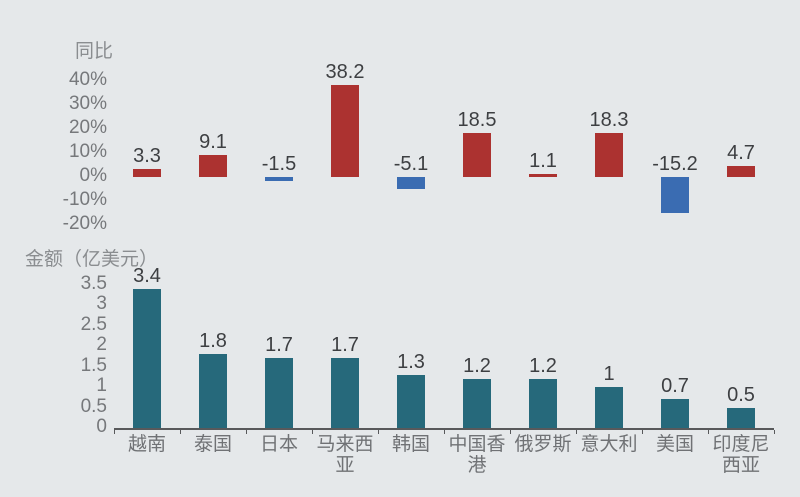  I want to click on bar-value-label: 1.3, so click(411, 361).